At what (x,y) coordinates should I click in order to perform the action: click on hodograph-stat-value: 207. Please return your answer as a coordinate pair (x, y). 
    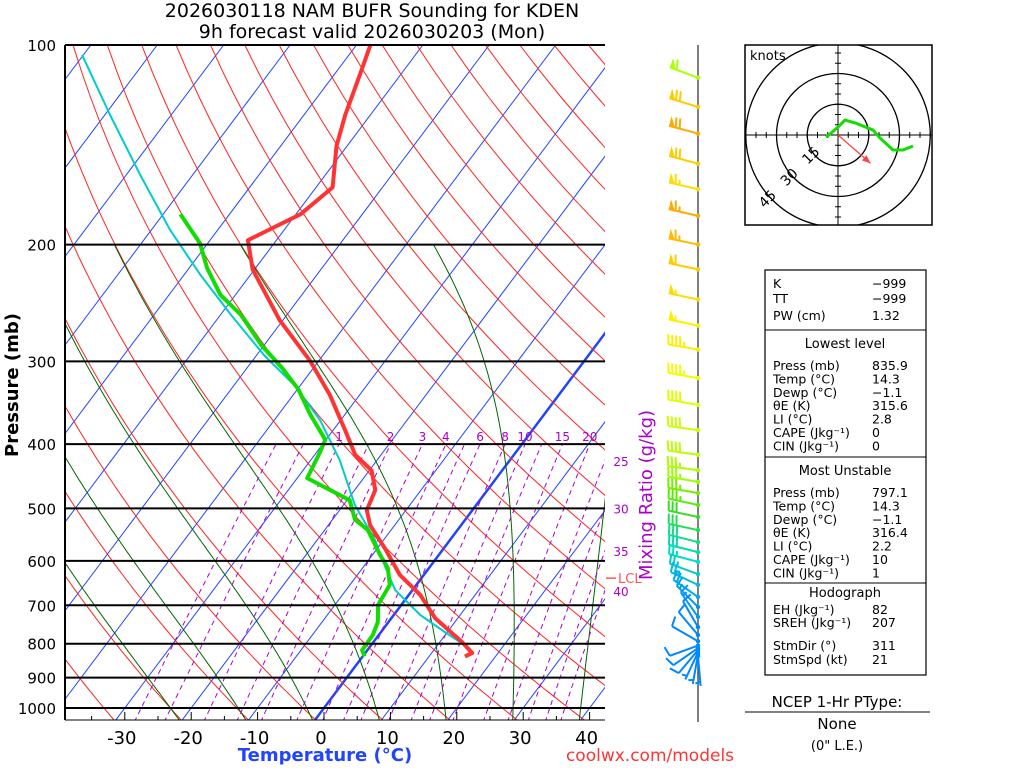
    Looking at the image, I should click on (884, 622).